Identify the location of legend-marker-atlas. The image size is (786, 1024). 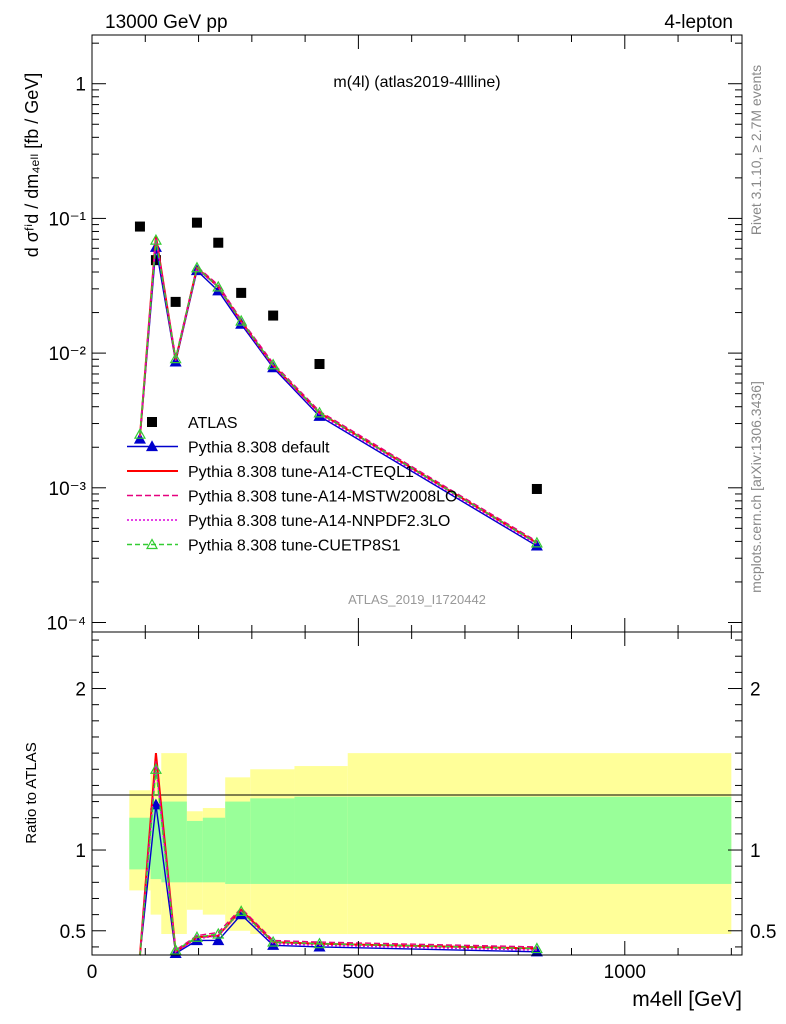
(152, 422).